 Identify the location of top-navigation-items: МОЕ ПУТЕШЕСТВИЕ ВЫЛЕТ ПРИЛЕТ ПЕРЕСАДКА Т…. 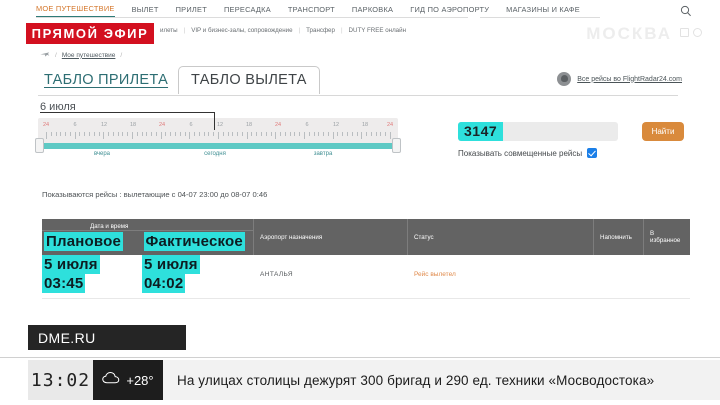
(308, 10).